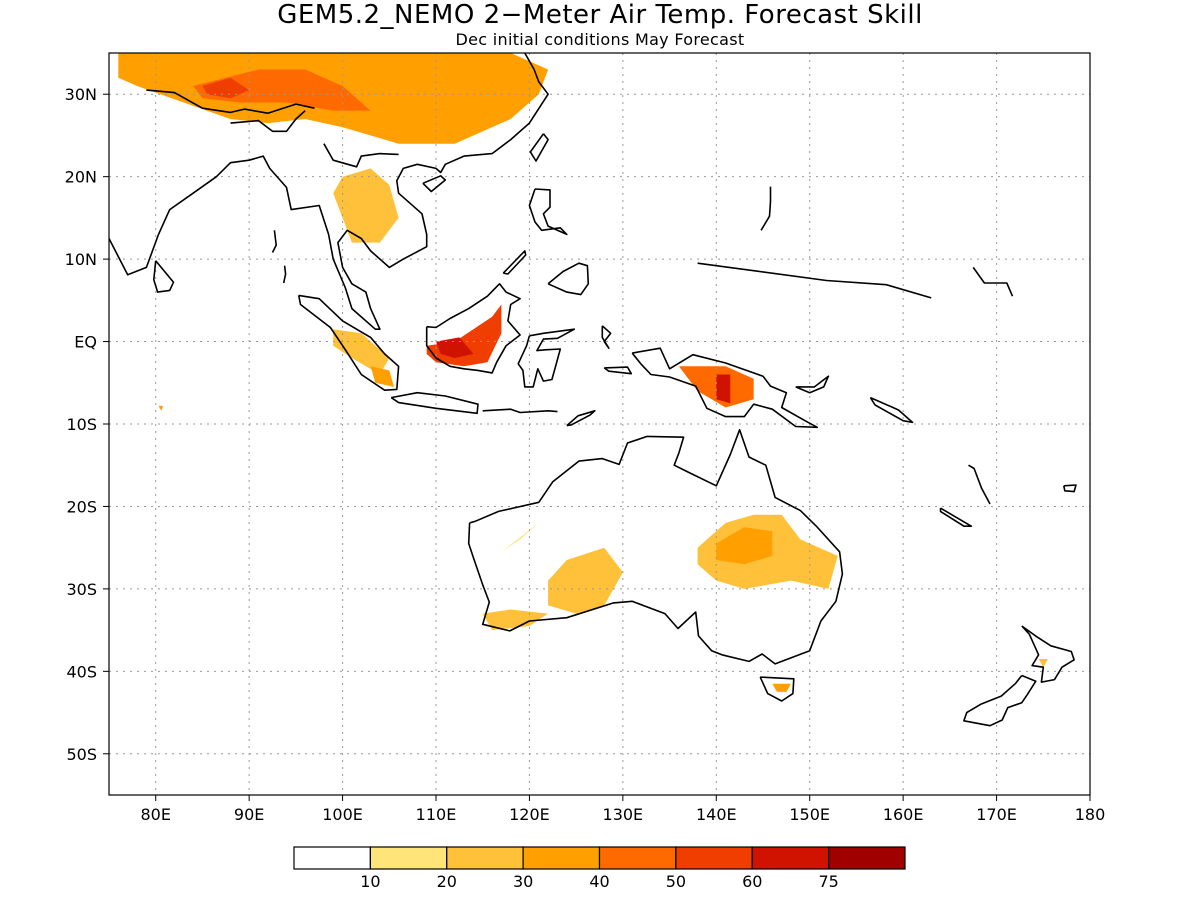 This screenshot has width=1200, height=900. I want to click on lon-tick-label: 170E, so click(996, 814).